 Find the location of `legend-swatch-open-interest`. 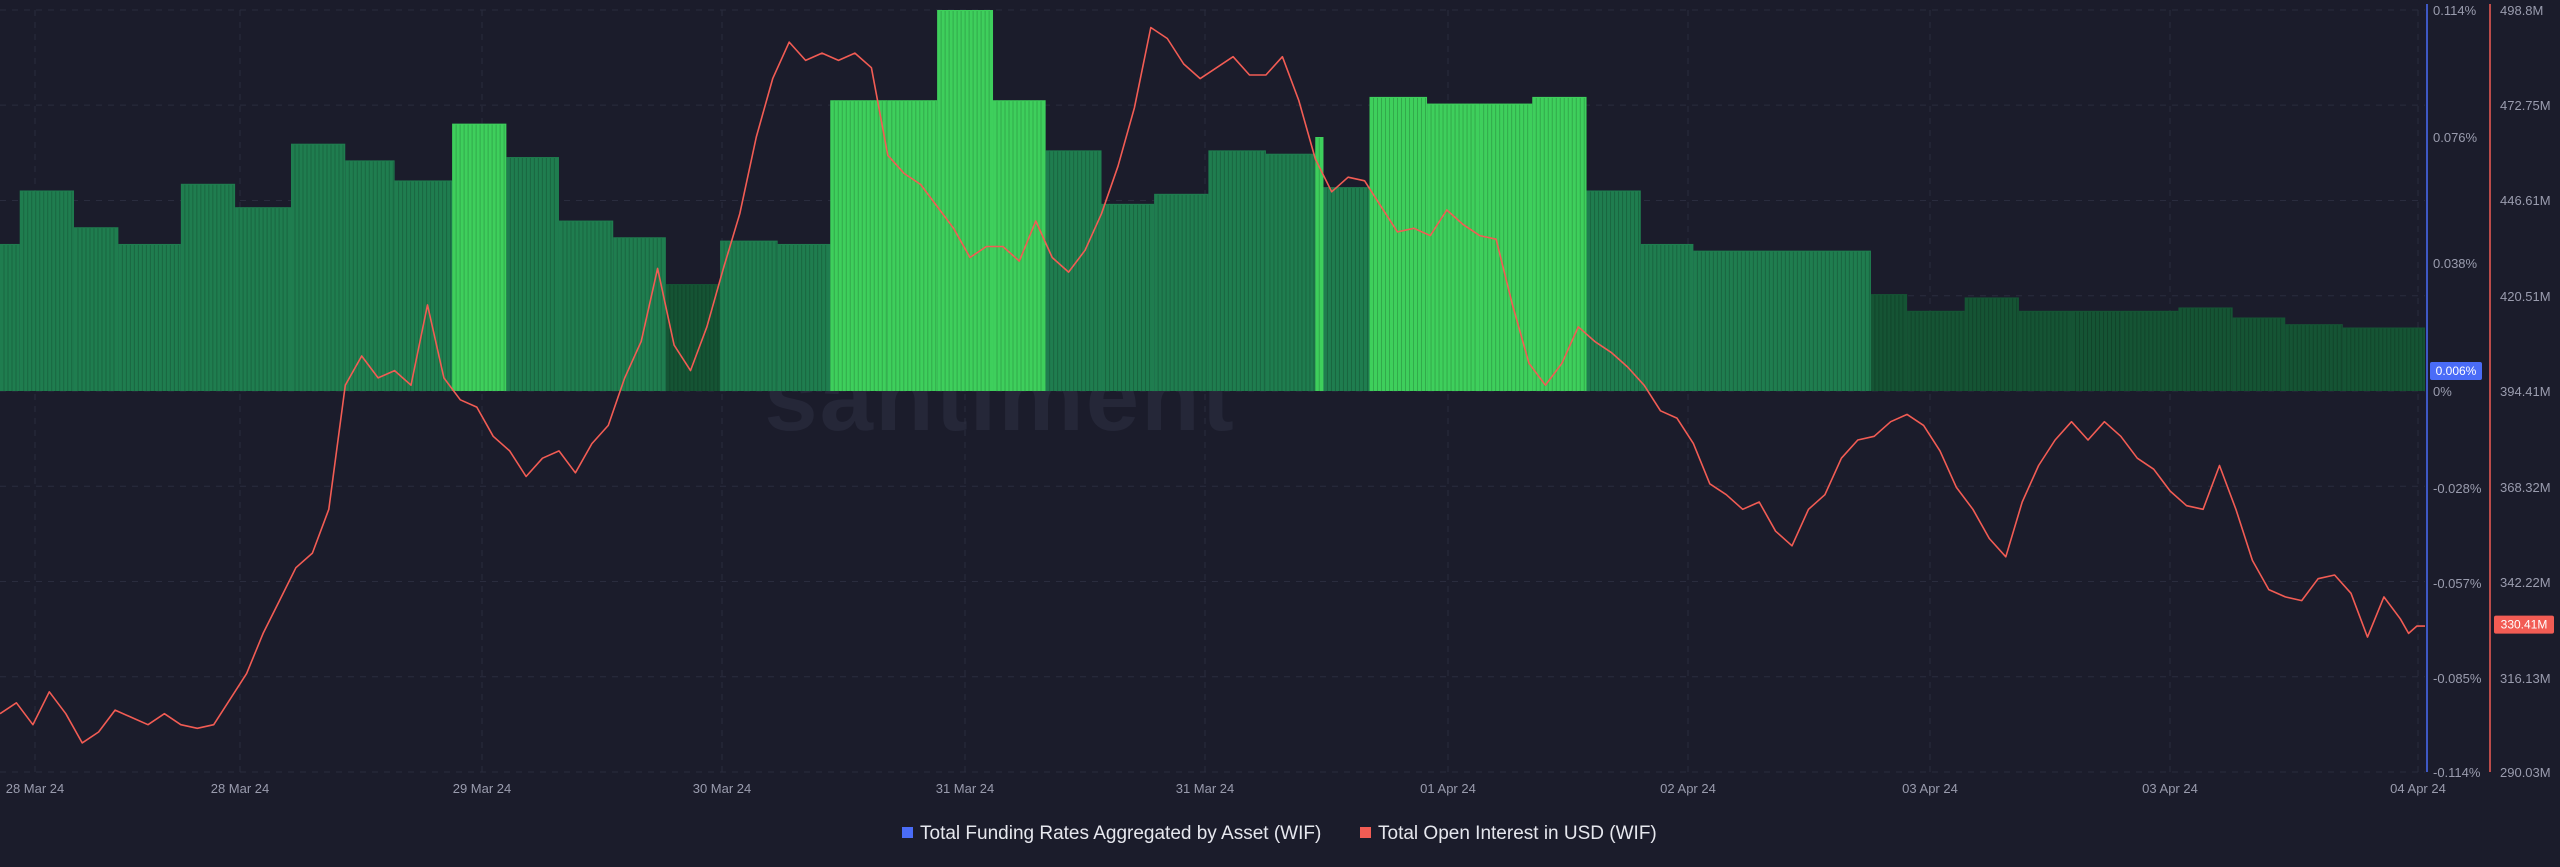

legend-swatch-open-interest is located at coordinates (1365, 832).